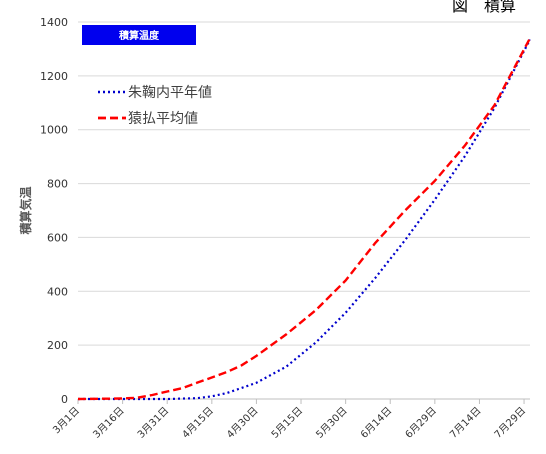  I want to click on figure-label: 図 積算, so click(484, 7).